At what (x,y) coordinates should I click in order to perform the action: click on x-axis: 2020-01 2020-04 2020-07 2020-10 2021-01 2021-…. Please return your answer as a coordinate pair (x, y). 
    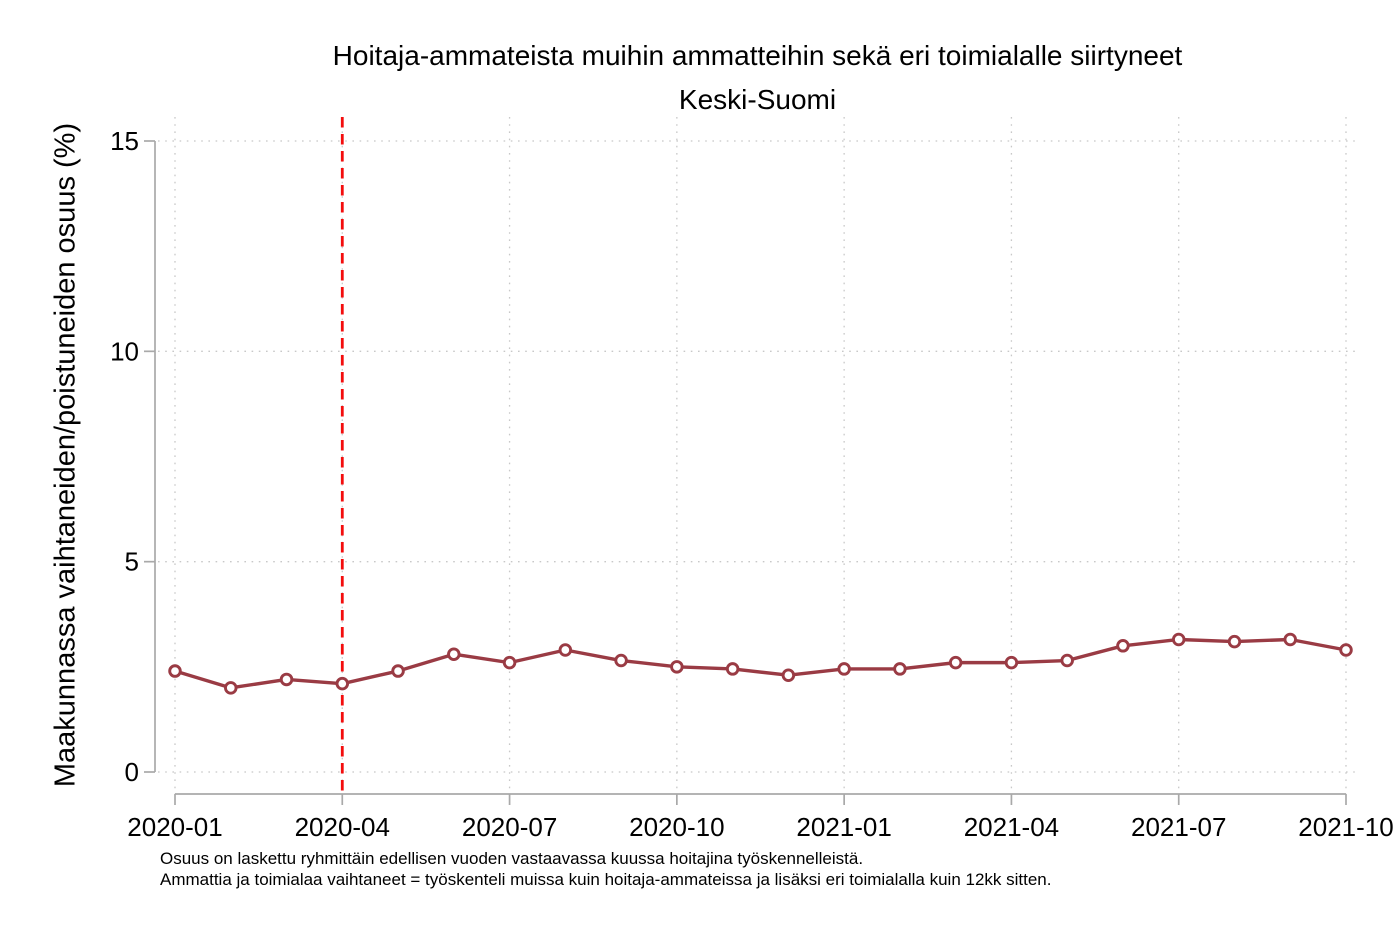
    Looking at the image, I should click on (760, 817).